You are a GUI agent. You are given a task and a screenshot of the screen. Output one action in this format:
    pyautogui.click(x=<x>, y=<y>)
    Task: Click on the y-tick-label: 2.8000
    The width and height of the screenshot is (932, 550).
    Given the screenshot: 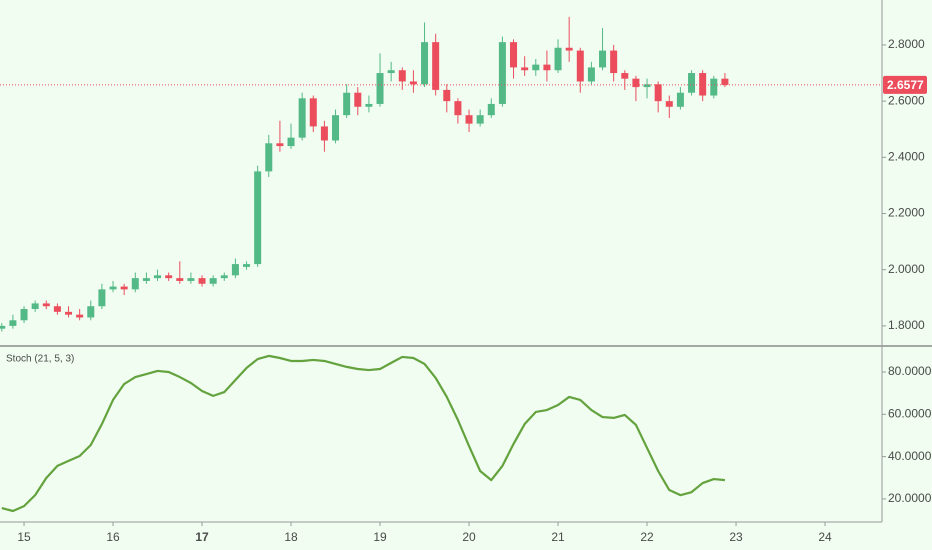 What is the action you would take?
    pyautogui.click(x=906, y=44)
    